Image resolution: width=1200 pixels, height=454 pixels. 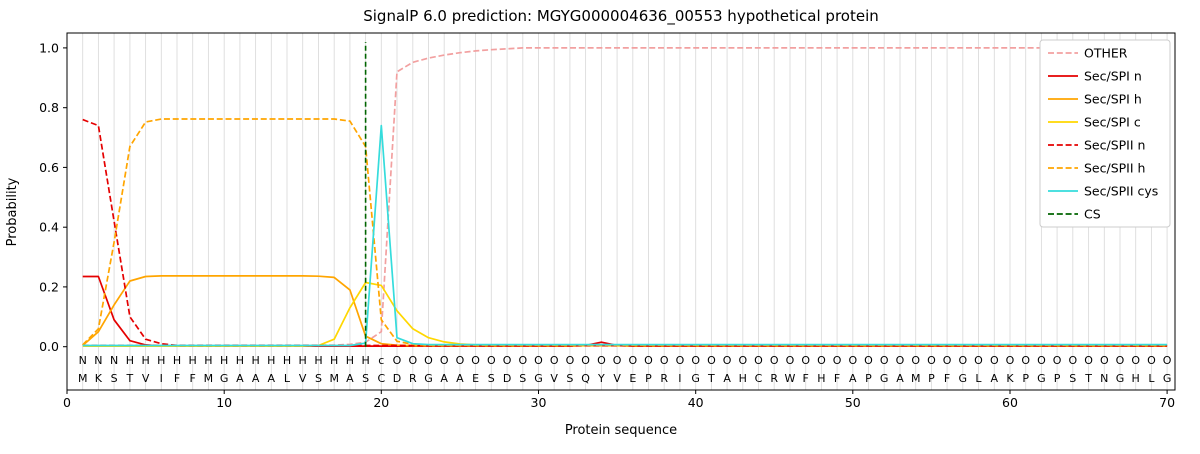 What do you see at coordinates (743, 378) in the screenshot?
I see `sequence-letter: H` at bounding box center [743, 378].